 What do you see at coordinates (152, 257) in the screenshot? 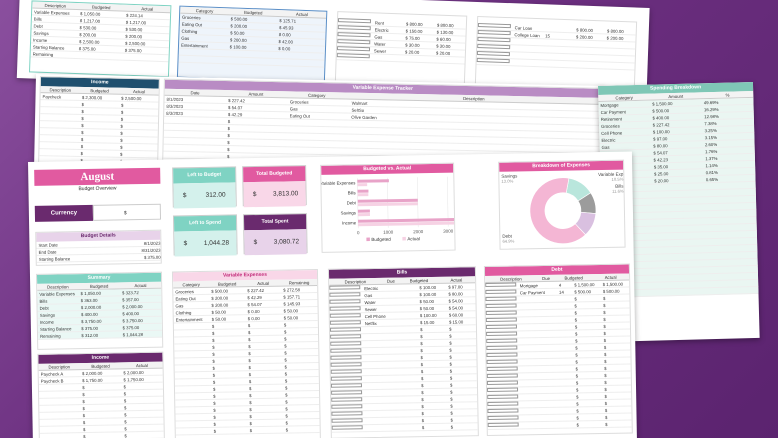
I see `detail-value: $ 375.00` at bounding box center [152, 257].